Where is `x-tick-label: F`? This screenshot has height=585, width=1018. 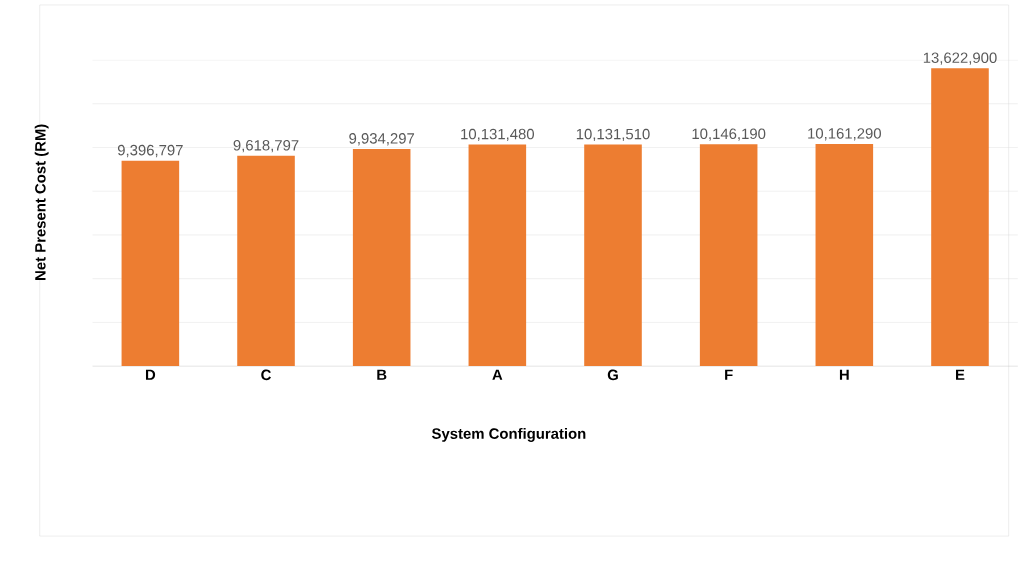 x-tick-label: F is located at coordinates (729, 374).